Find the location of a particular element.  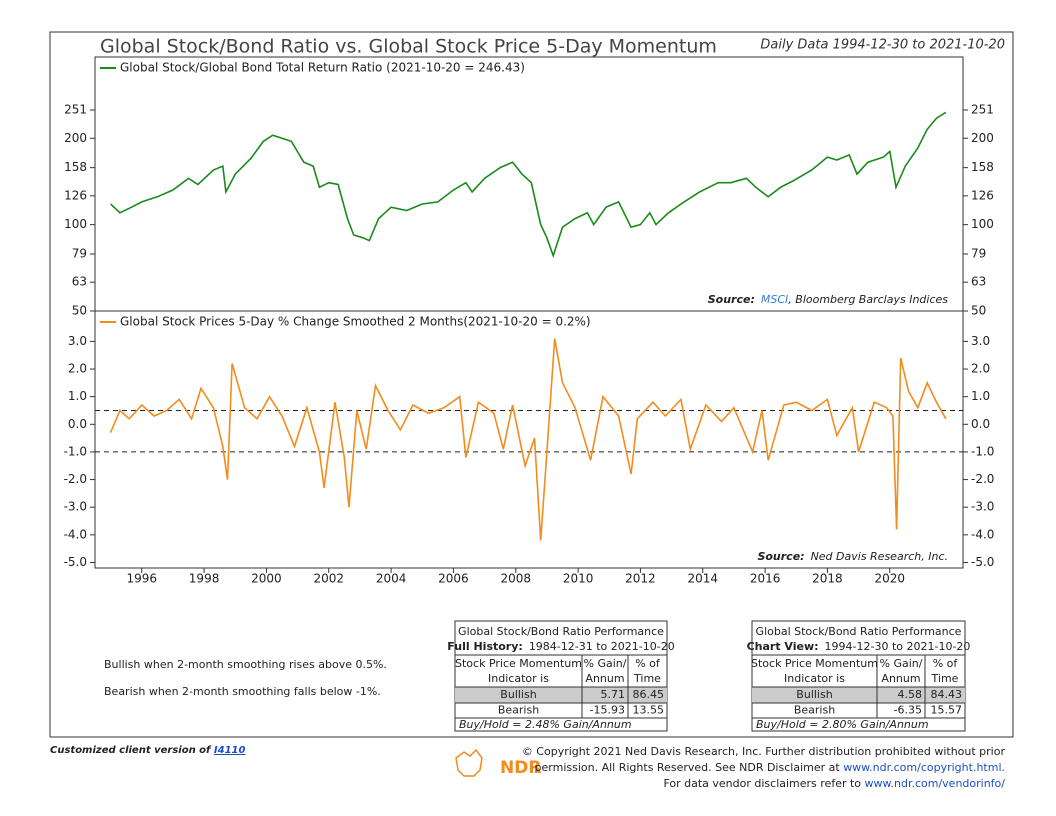

y-tick-label: -1.0 is located at coordinates (982, 451).